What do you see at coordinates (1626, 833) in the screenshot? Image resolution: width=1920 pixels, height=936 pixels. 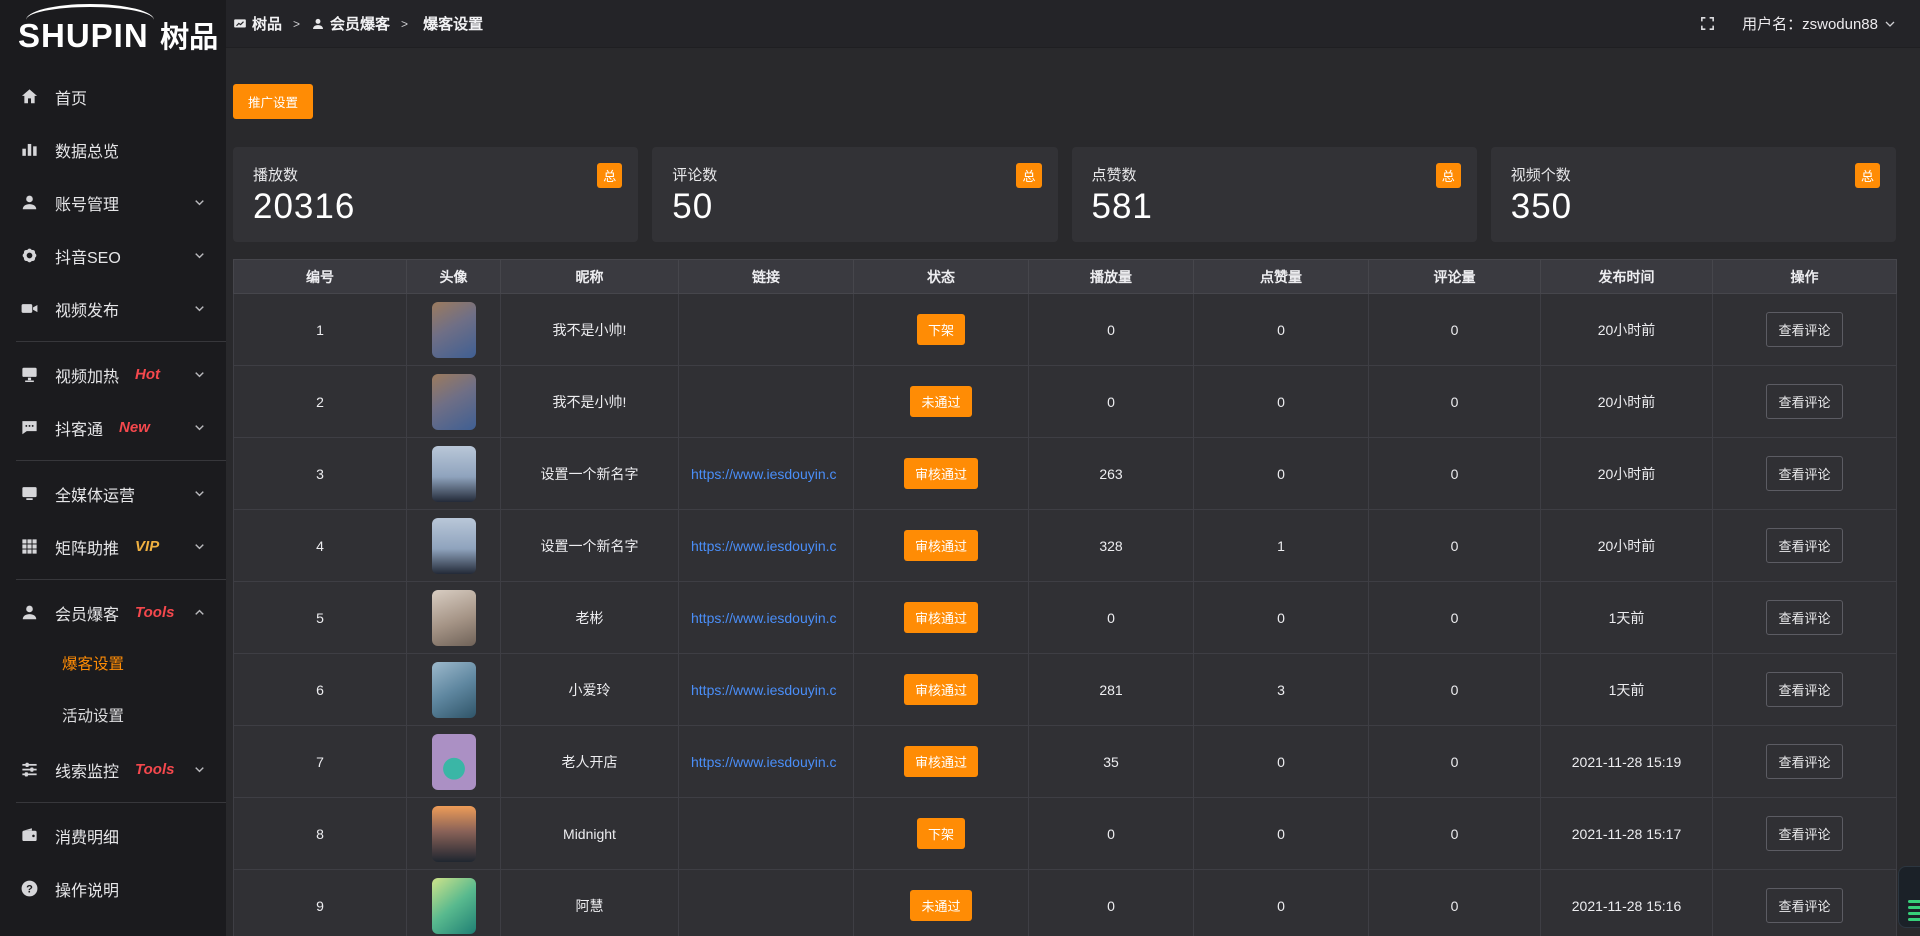 I see `cell-time: 2021-11-28 15:17` at bounding box center [1626, 833].